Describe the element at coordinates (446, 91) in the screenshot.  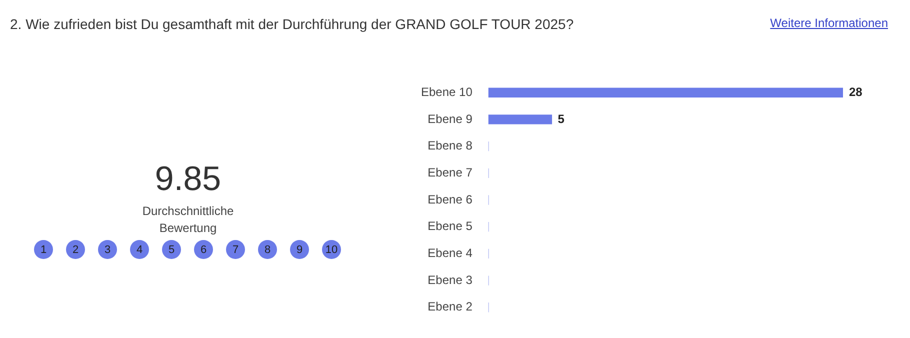
I see `y-tick-label: Ebene 10` at that location.